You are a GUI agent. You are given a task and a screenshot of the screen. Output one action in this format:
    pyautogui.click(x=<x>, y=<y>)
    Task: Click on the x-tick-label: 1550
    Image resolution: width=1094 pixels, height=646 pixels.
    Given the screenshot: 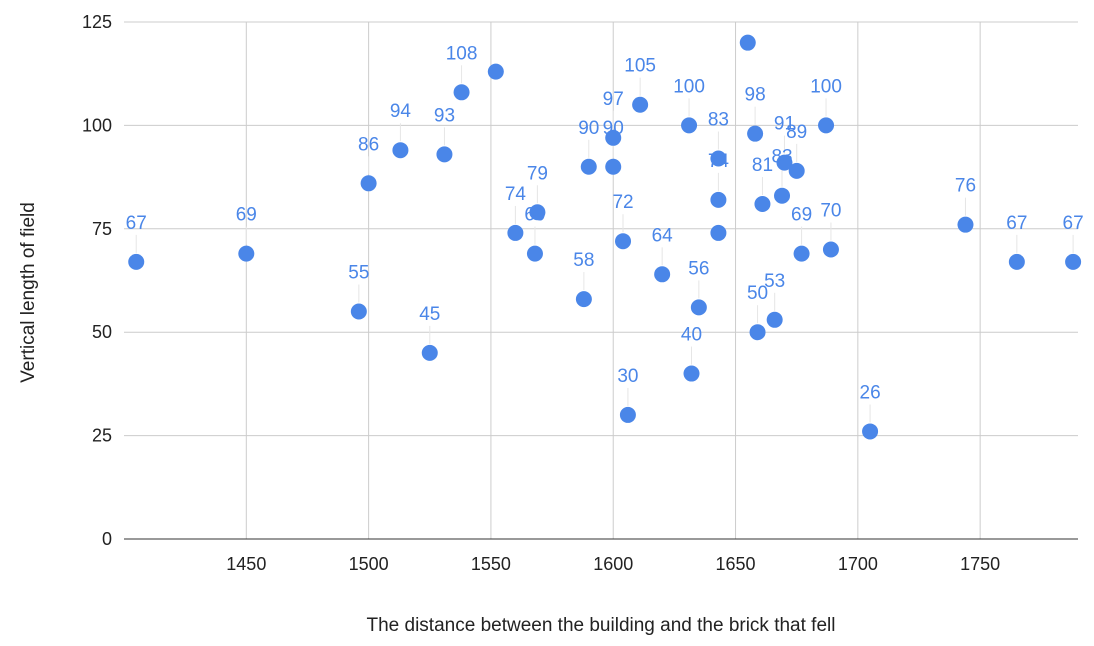 What is the action you would take?
    pyautogui.click(x=491, y=564)
    